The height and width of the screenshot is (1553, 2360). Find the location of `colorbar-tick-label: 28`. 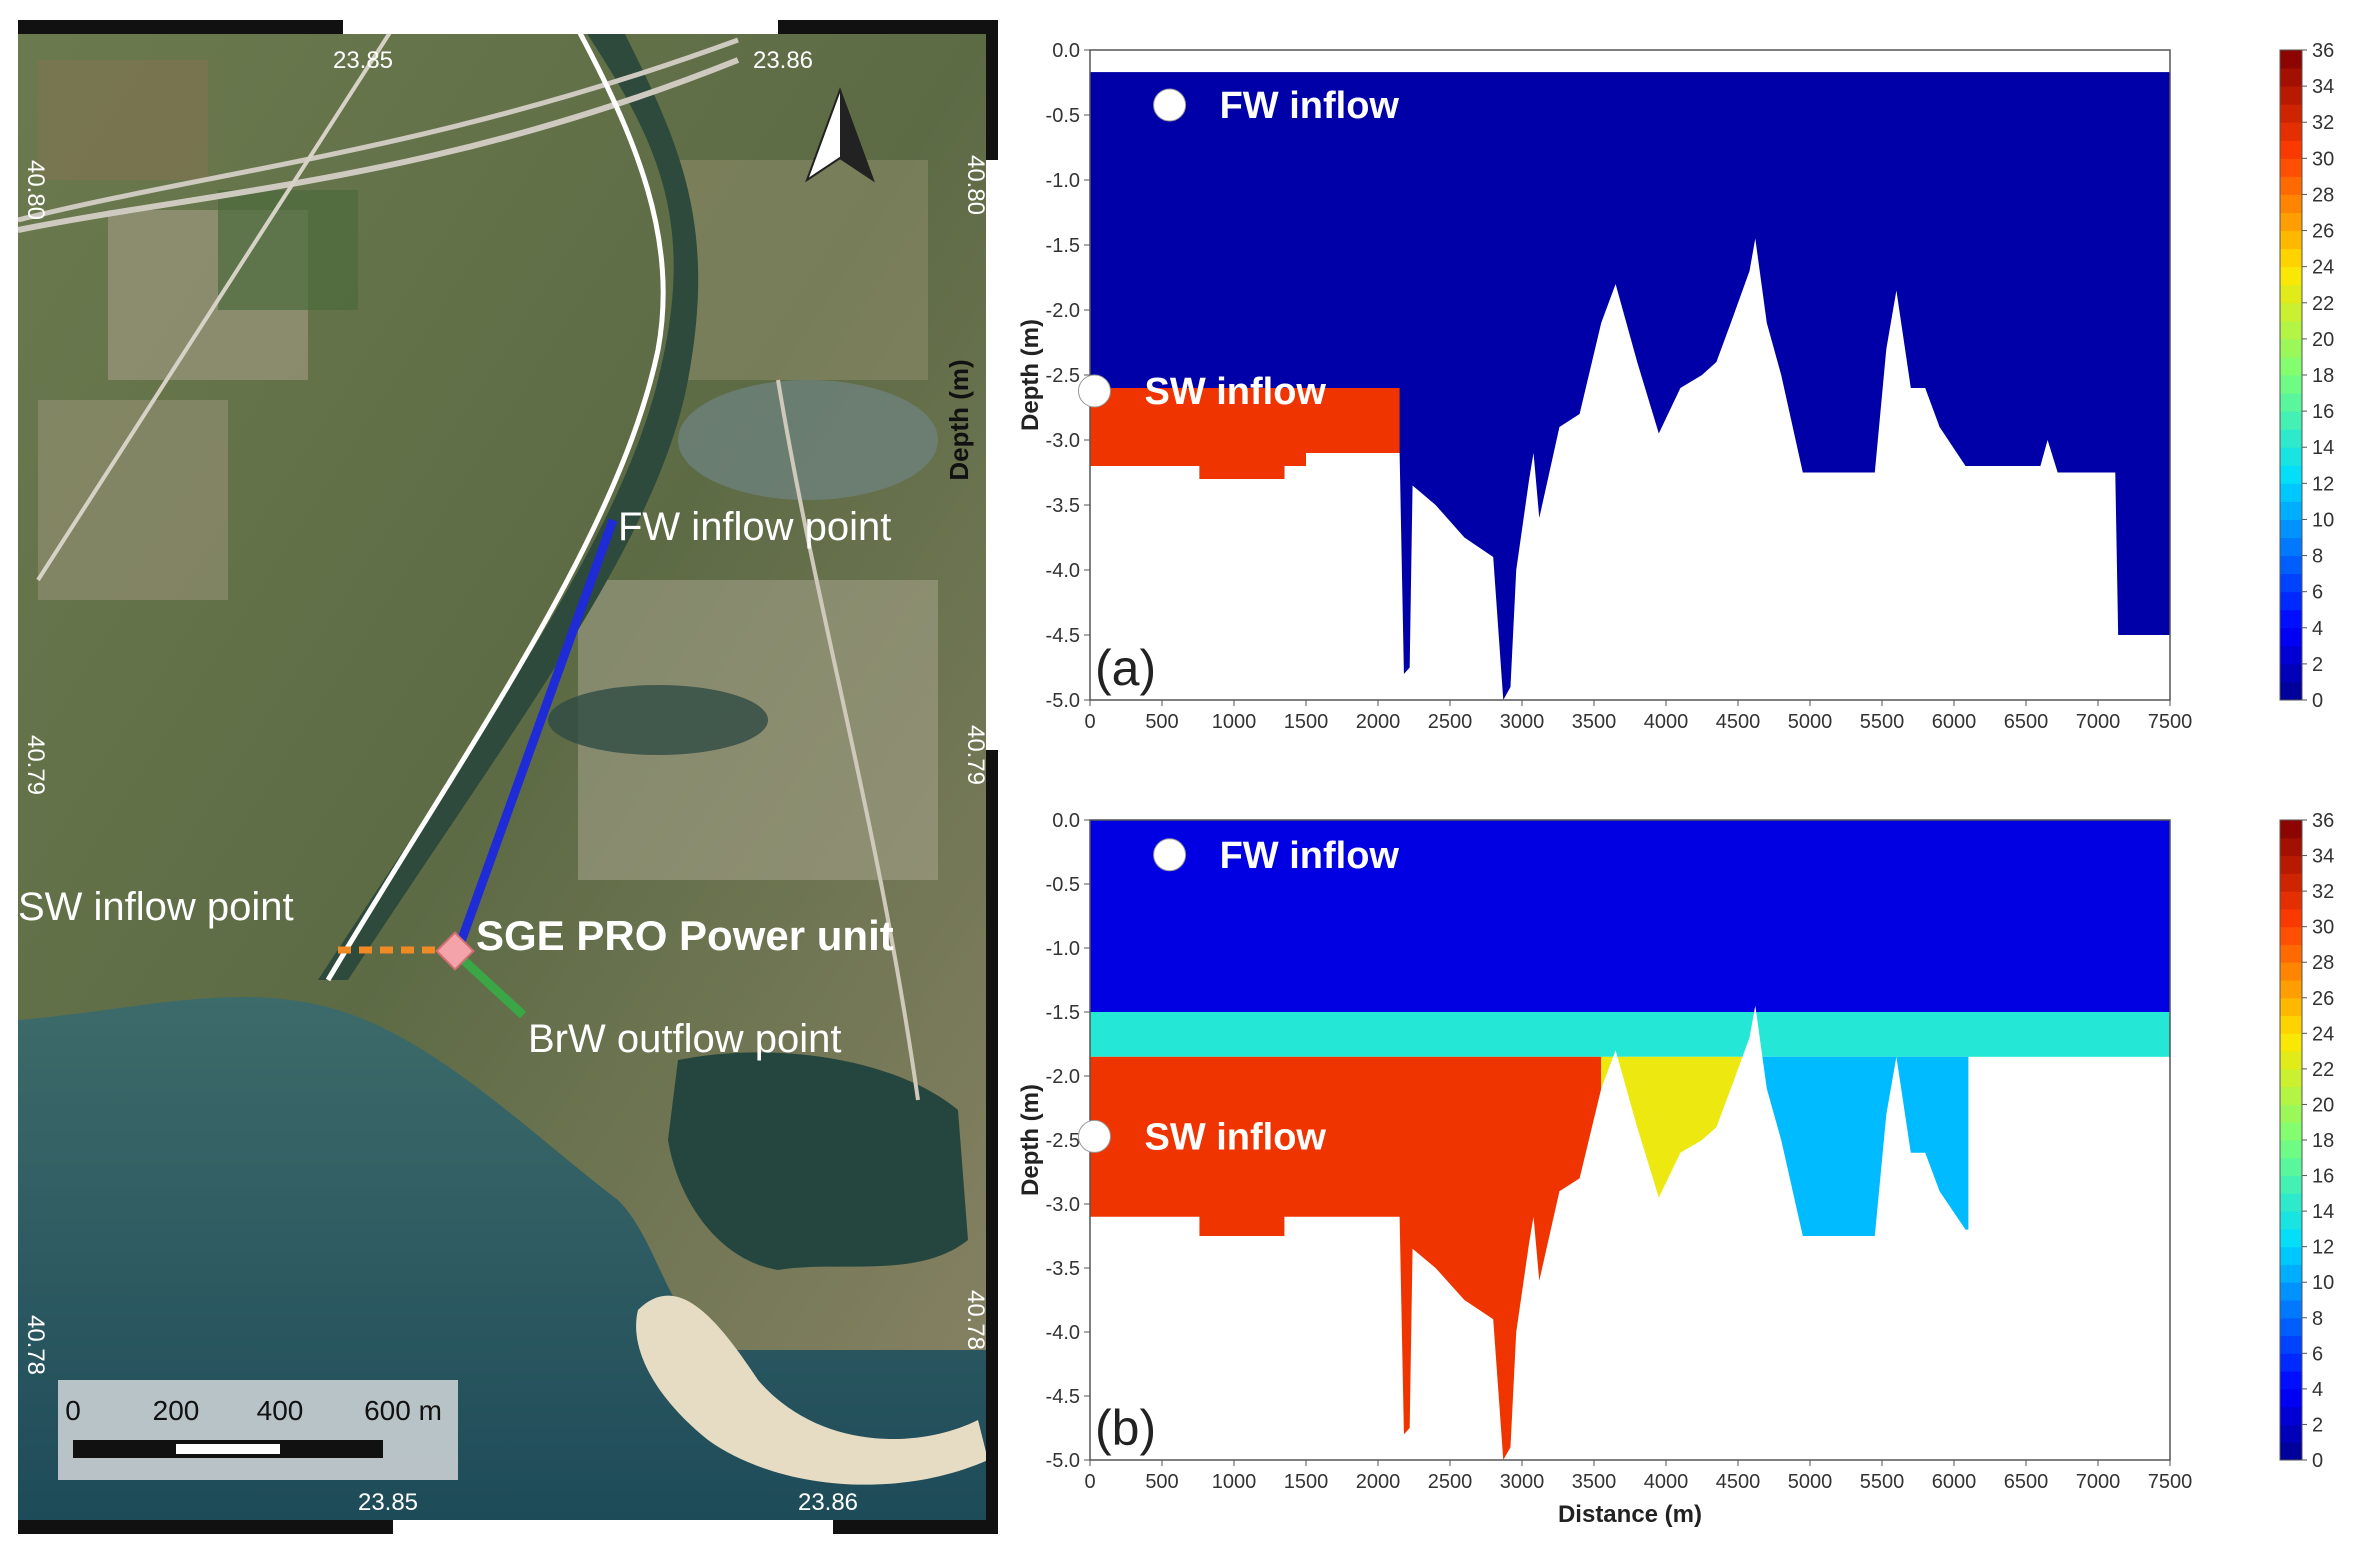

colorbar-tick-label: 28 is located at coordinates (2323, 195).